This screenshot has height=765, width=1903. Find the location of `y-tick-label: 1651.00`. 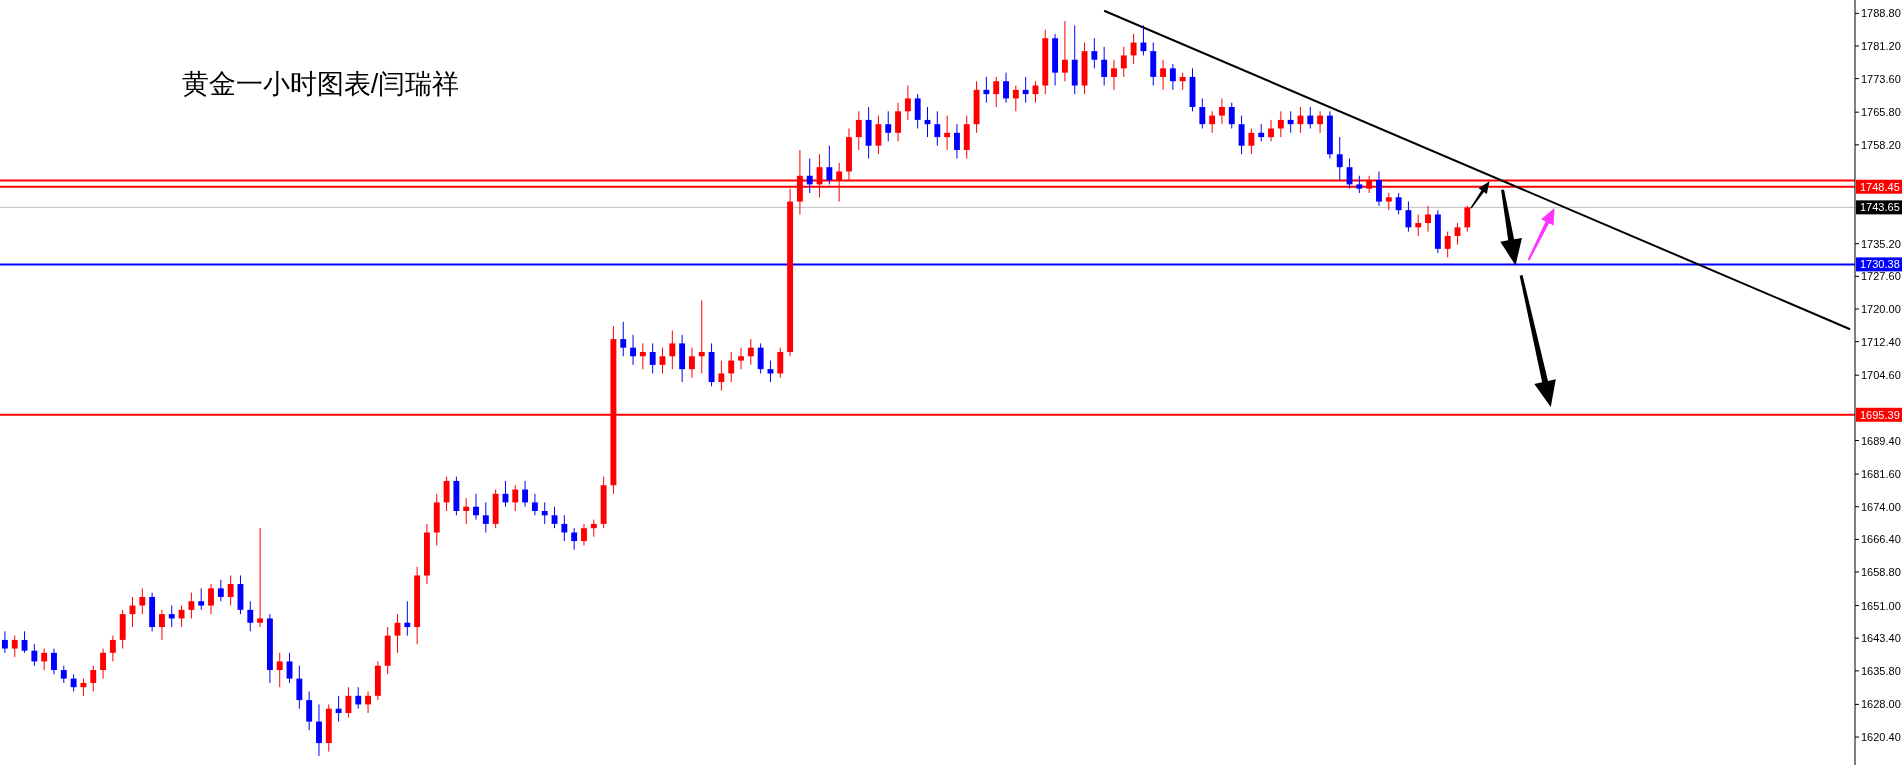

y-tick-label: 1651.00 is located at coordinates (1881, 605).